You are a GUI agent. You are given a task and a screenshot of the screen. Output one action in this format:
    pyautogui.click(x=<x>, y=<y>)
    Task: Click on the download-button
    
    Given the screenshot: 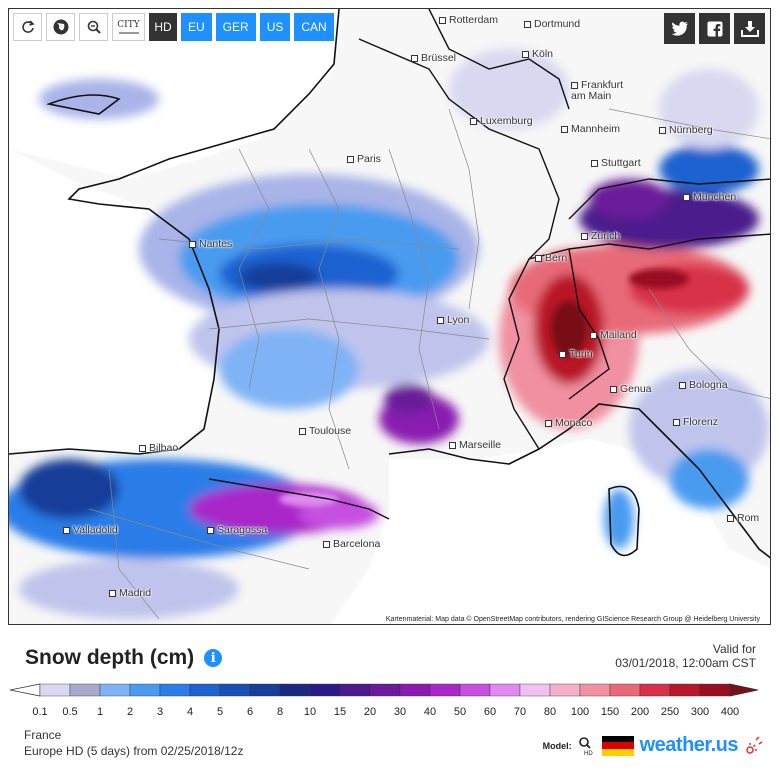 What is the action you would take?
    pyautogui.click(x=749, y=28)
    